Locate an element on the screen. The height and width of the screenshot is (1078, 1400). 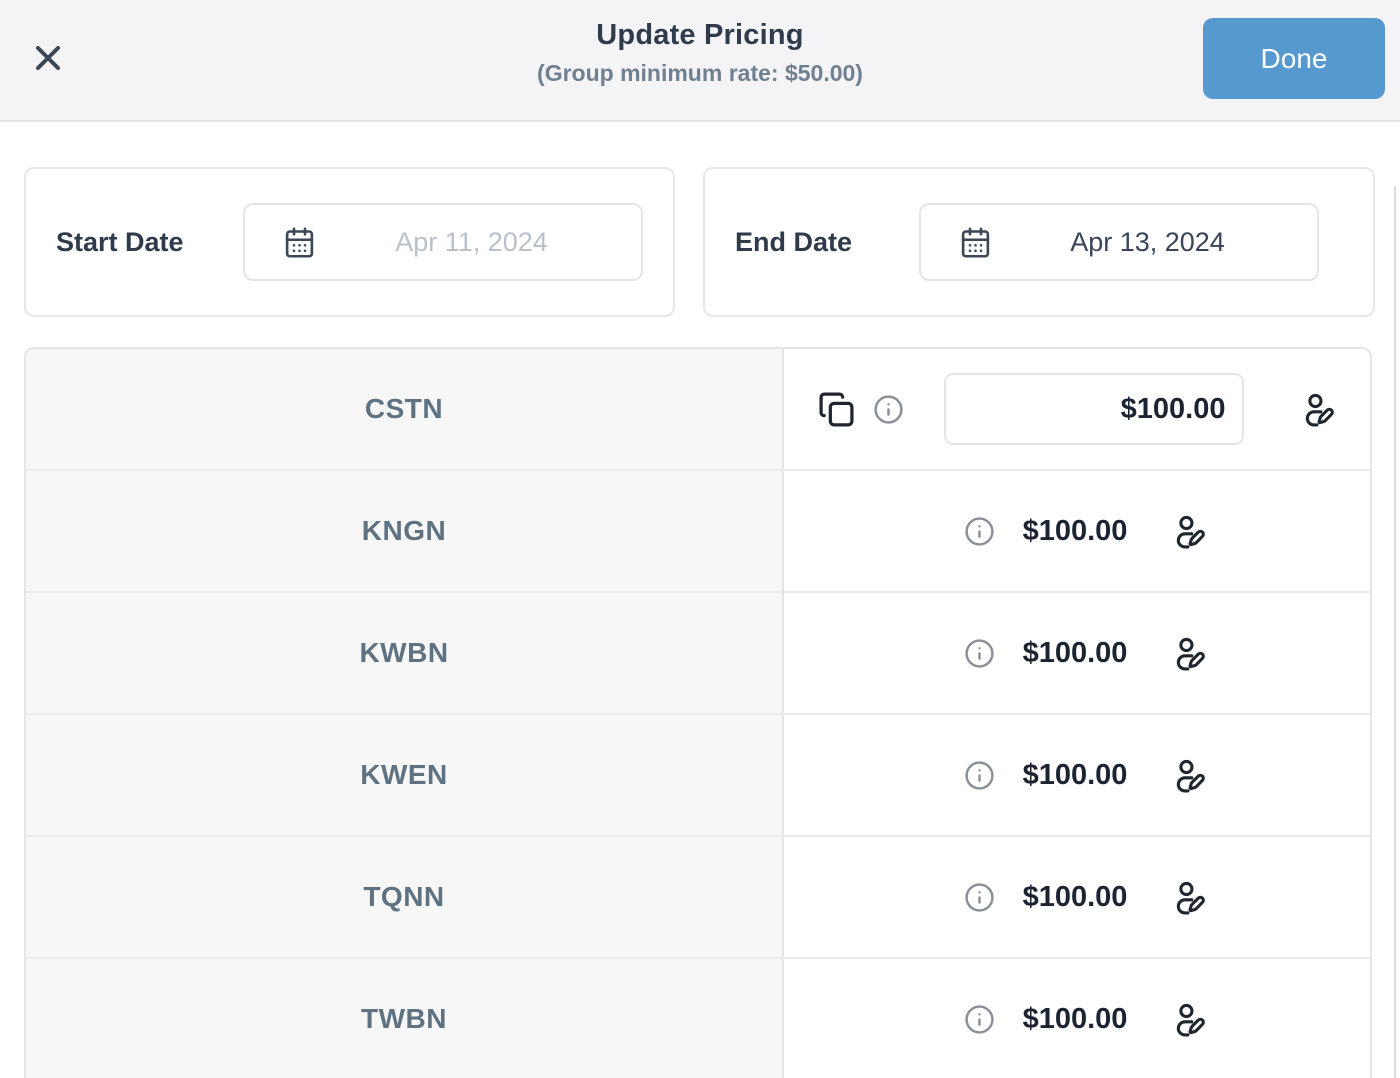
price-input is located at coordinates (1093, 409).